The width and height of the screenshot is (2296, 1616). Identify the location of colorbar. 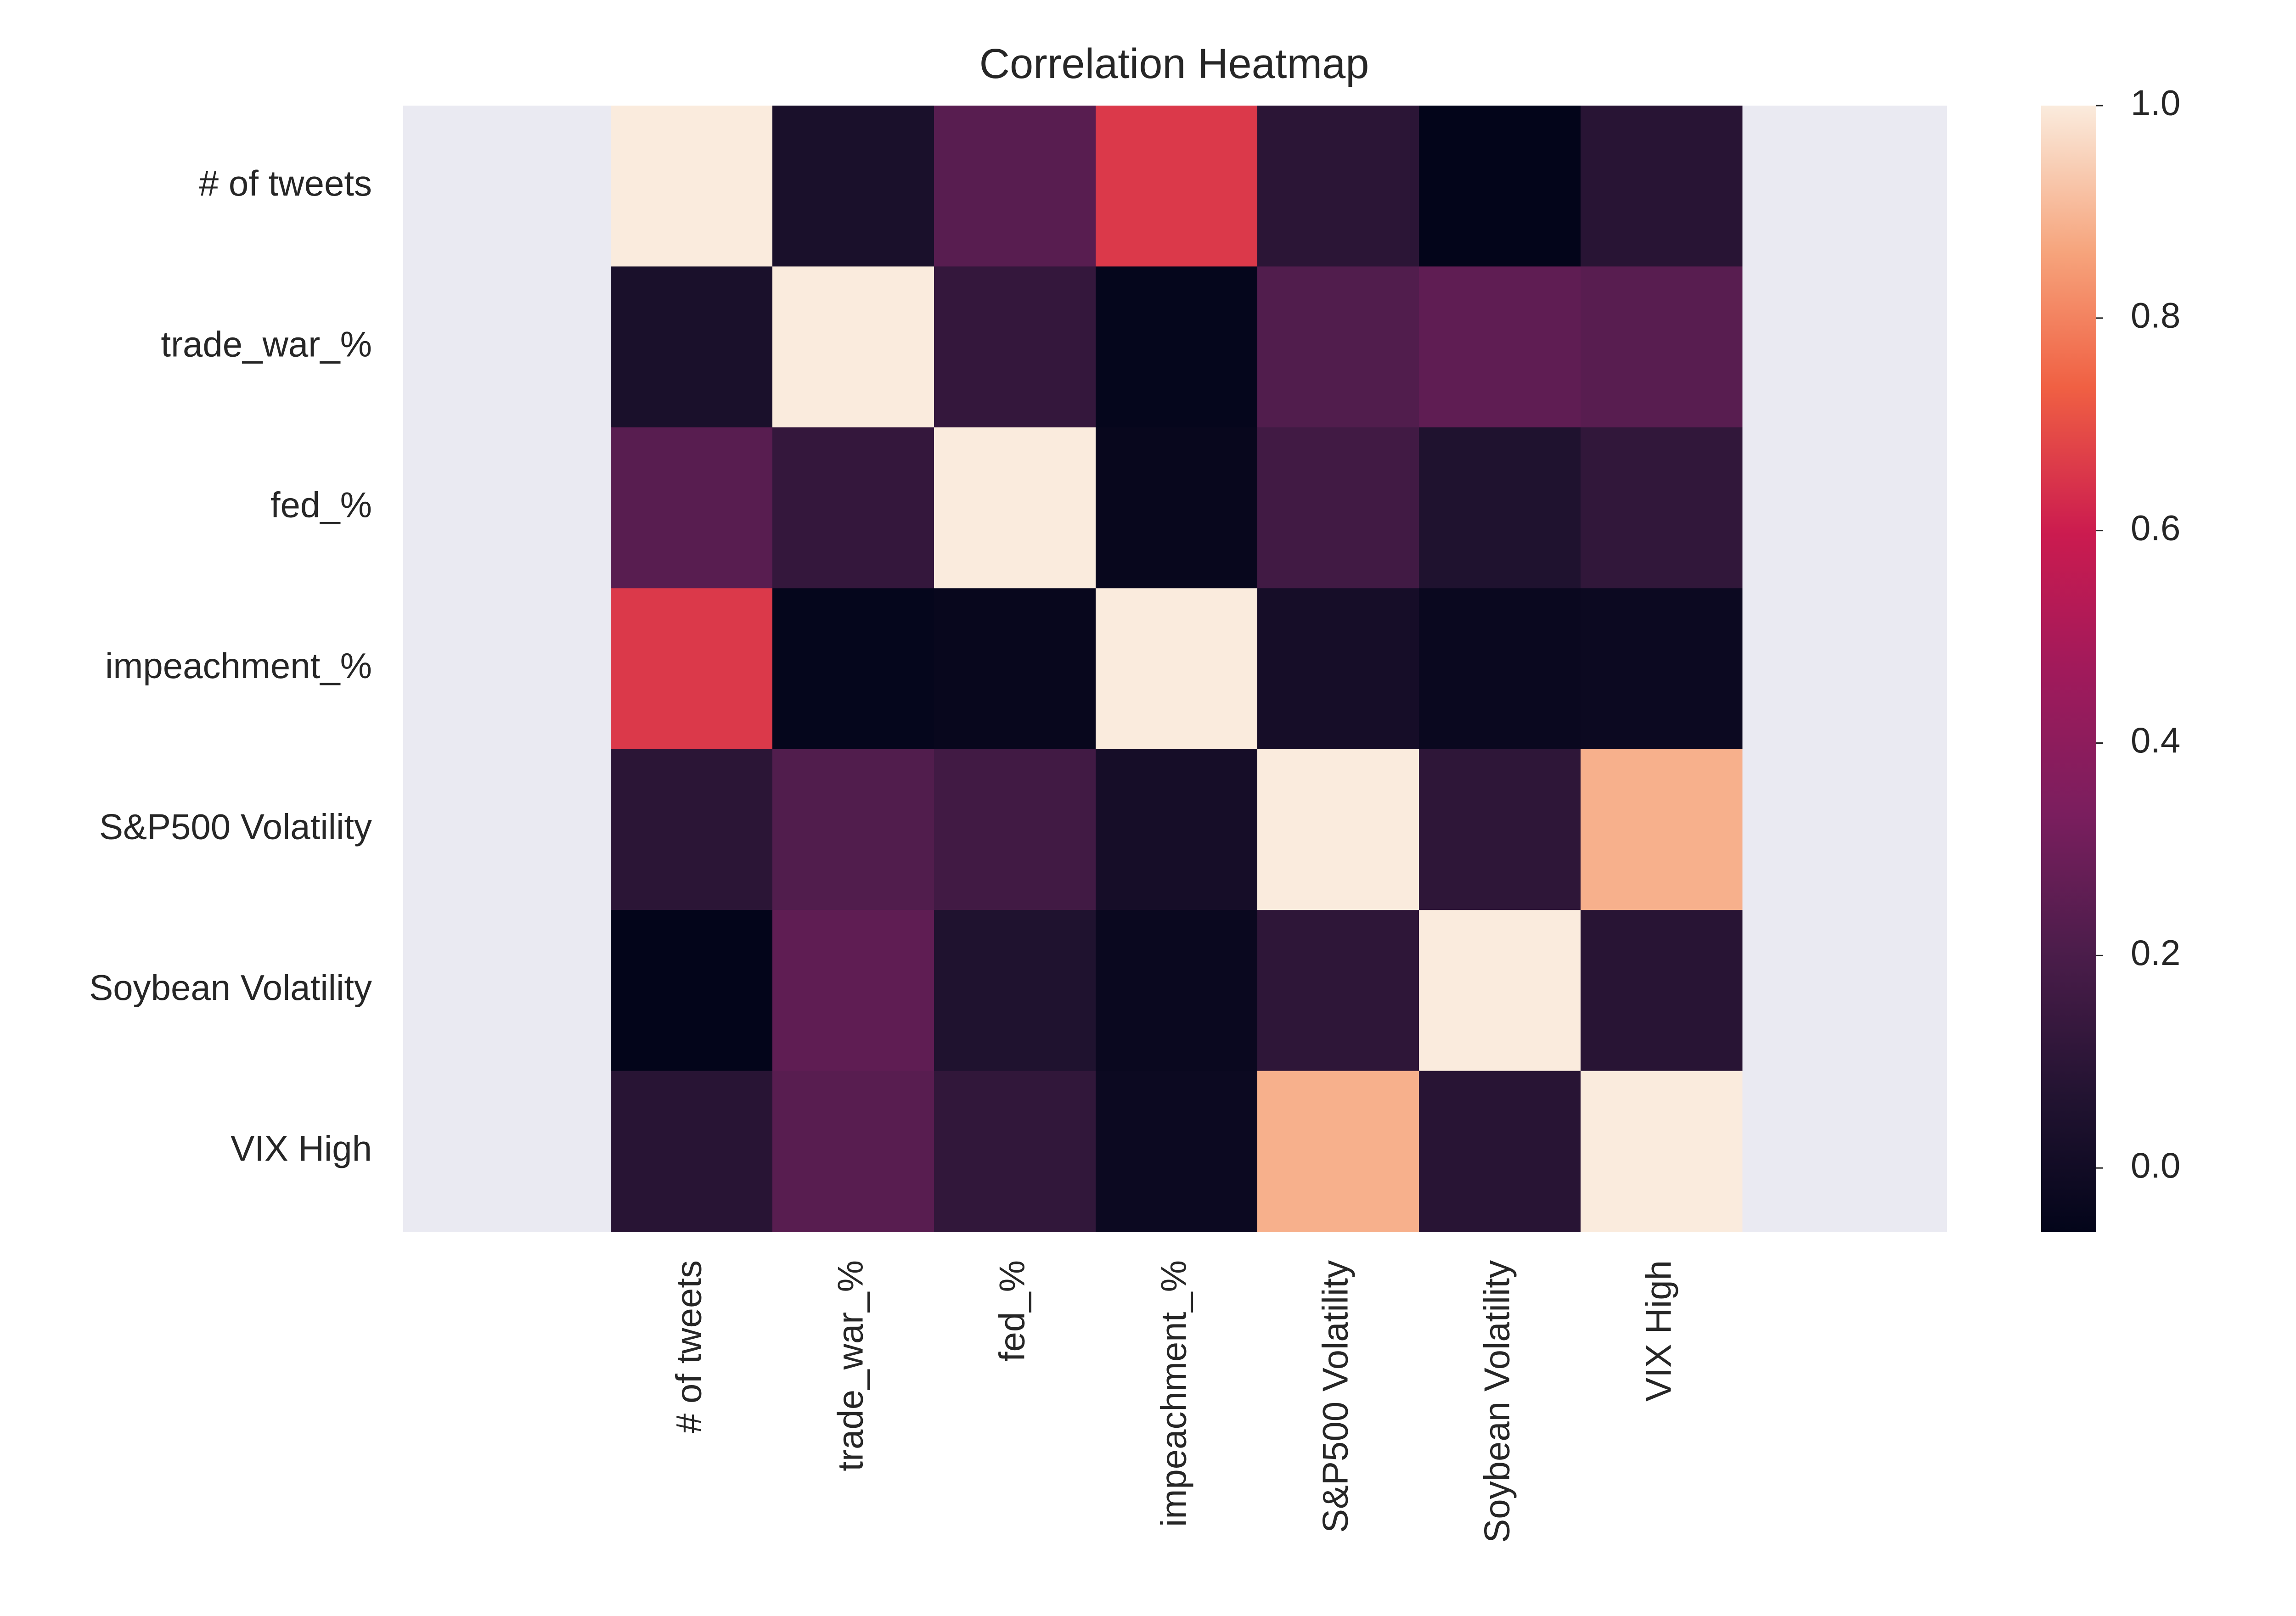
(2068, 669).